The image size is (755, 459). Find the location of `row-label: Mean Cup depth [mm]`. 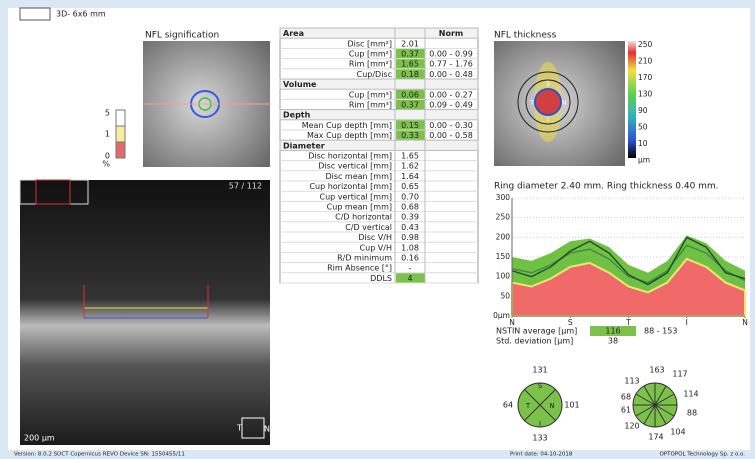

row-label: Mean Cup depth [mm] is located at coordinates (347, 125).